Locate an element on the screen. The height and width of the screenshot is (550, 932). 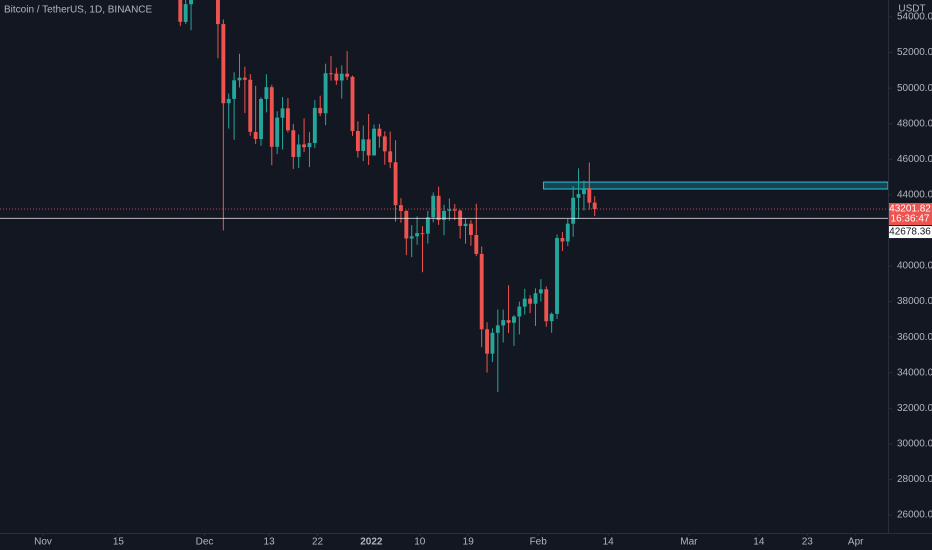
y-tick-label: 26000.00 is located at coordinates (914, 515).